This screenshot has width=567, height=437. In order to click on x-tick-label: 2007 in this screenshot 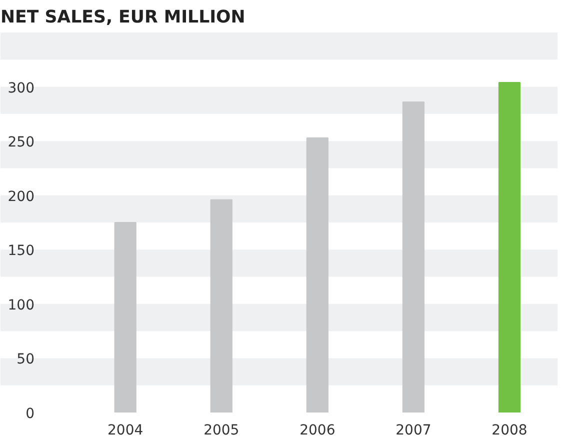, I will do `click(414, 429)`.